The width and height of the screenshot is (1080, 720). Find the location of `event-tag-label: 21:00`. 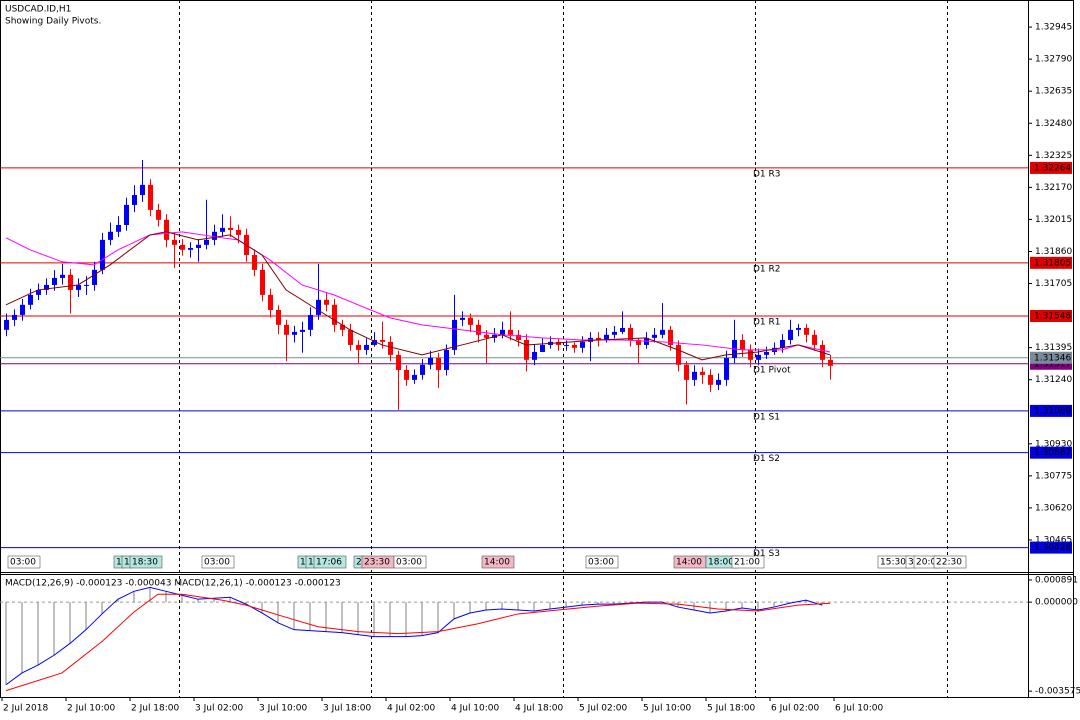

event-tag-label: 21:00 is located at coordinates (747, 563).